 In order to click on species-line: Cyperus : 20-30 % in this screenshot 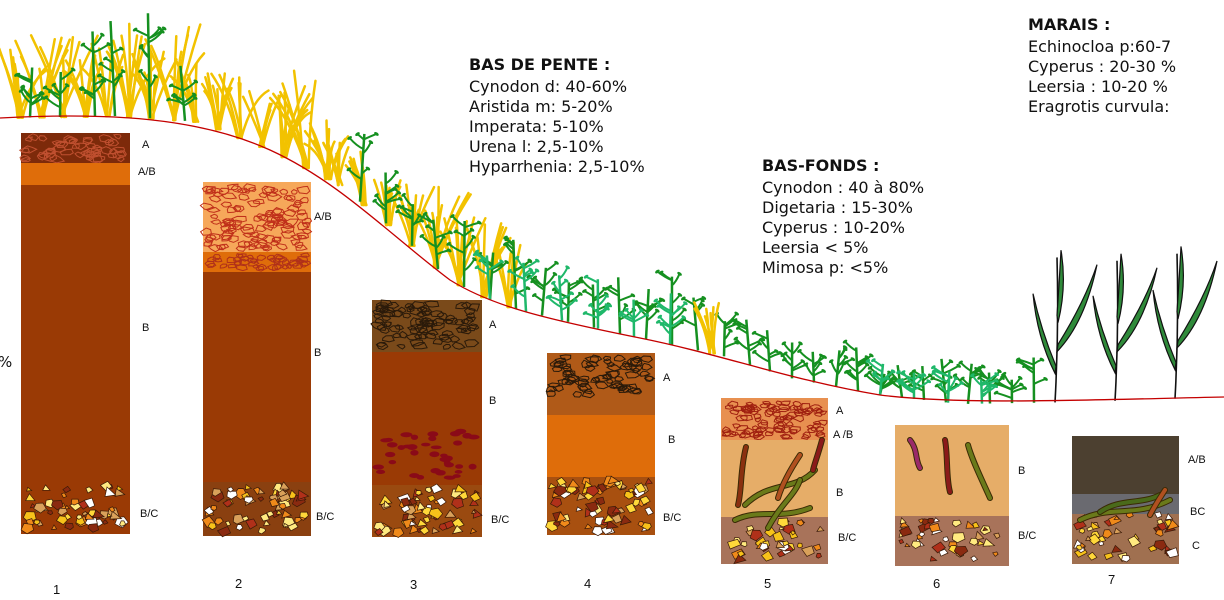, I will do `click(1102, 67)`.